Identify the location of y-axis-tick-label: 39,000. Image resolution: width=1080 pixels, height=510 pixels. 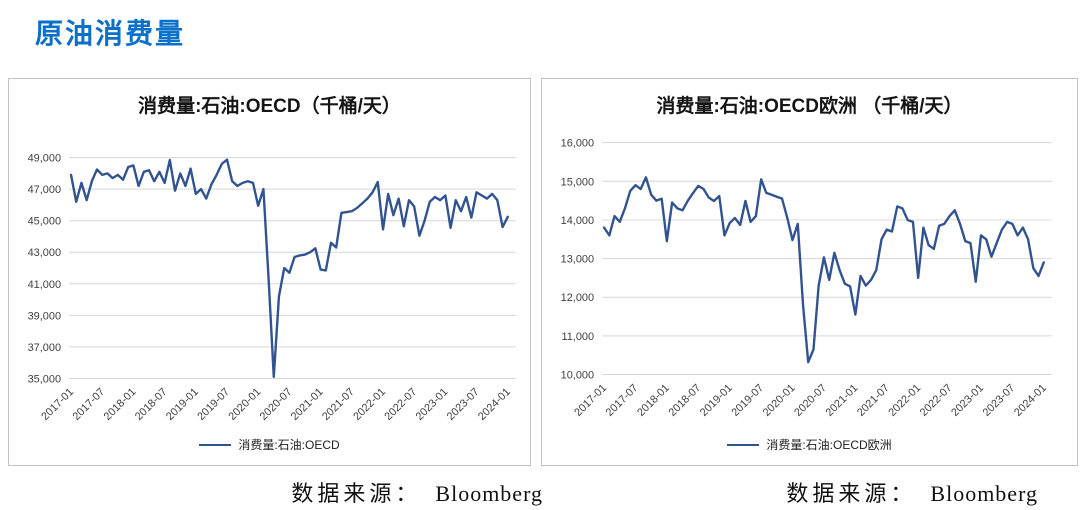
(44, 316).